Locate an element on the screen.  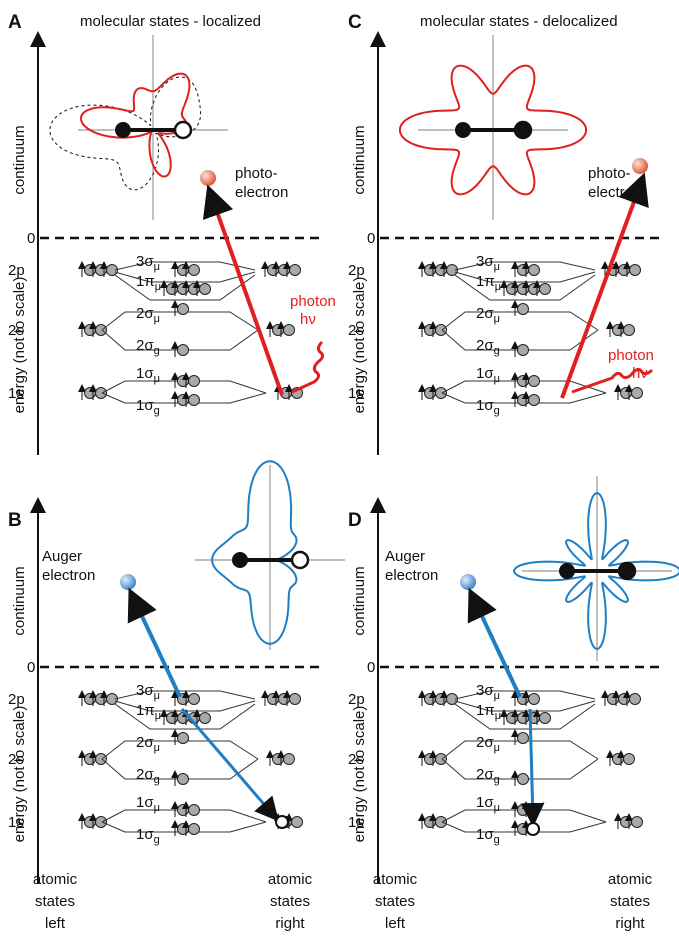
photon-wave is located at coordinates (308, 367).